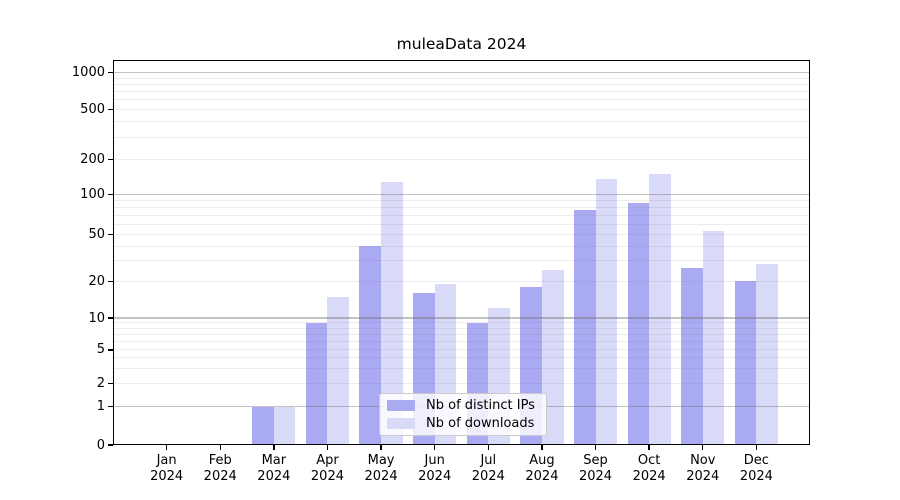 Image resolution: width=900 pixels, height=500 pixels. I want to click on y-tick-label: 2, so click(100, 383).